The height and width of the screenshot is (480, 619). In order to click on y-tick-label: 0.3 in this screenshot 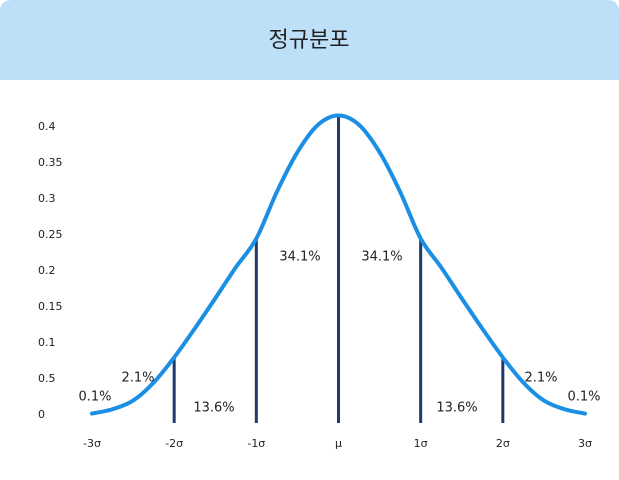, I will do `click(47, 198)`.